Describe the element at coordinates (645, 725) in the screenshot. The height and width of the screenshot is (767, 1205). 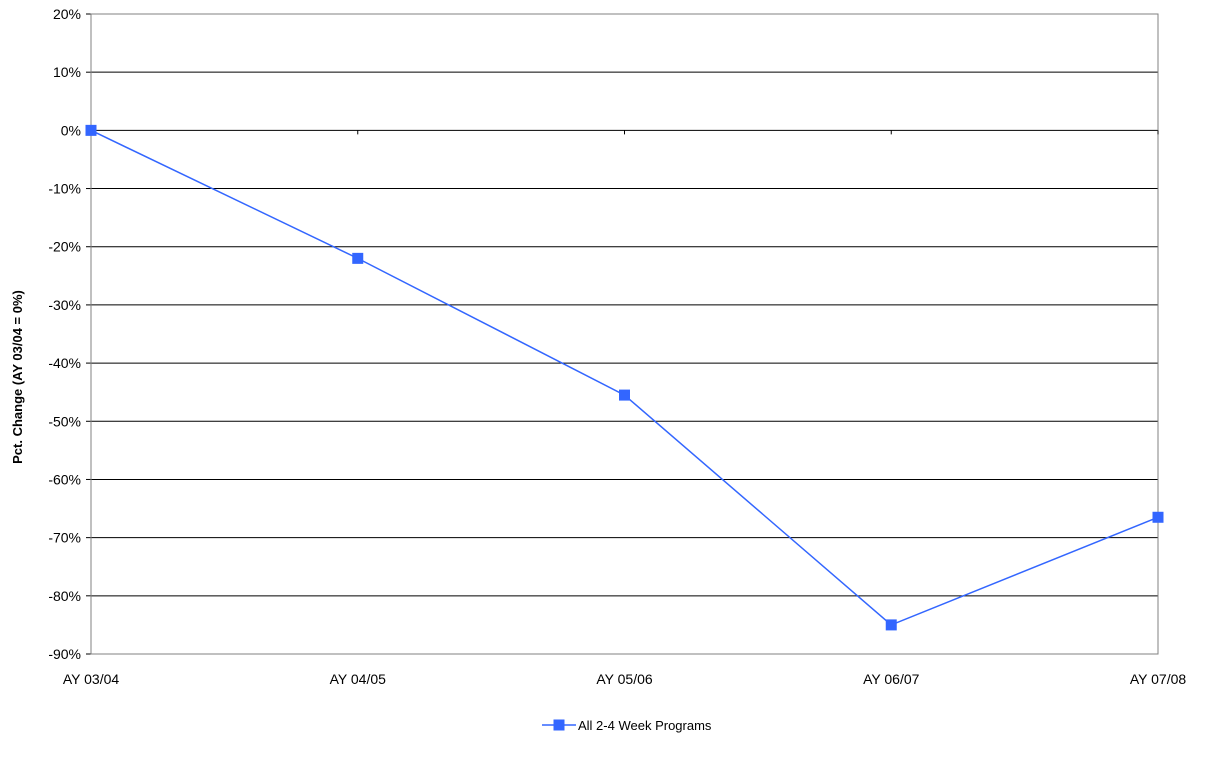
I see `legend-label: All 2-4 Week Programs` at that location.